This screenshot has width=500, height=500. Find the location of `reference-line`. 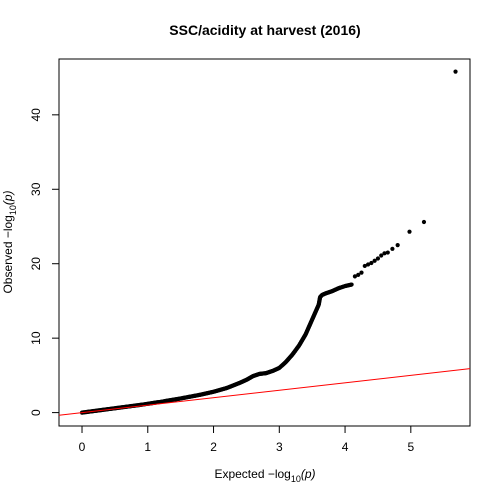

reference-line is located at coordinates (264, 392).